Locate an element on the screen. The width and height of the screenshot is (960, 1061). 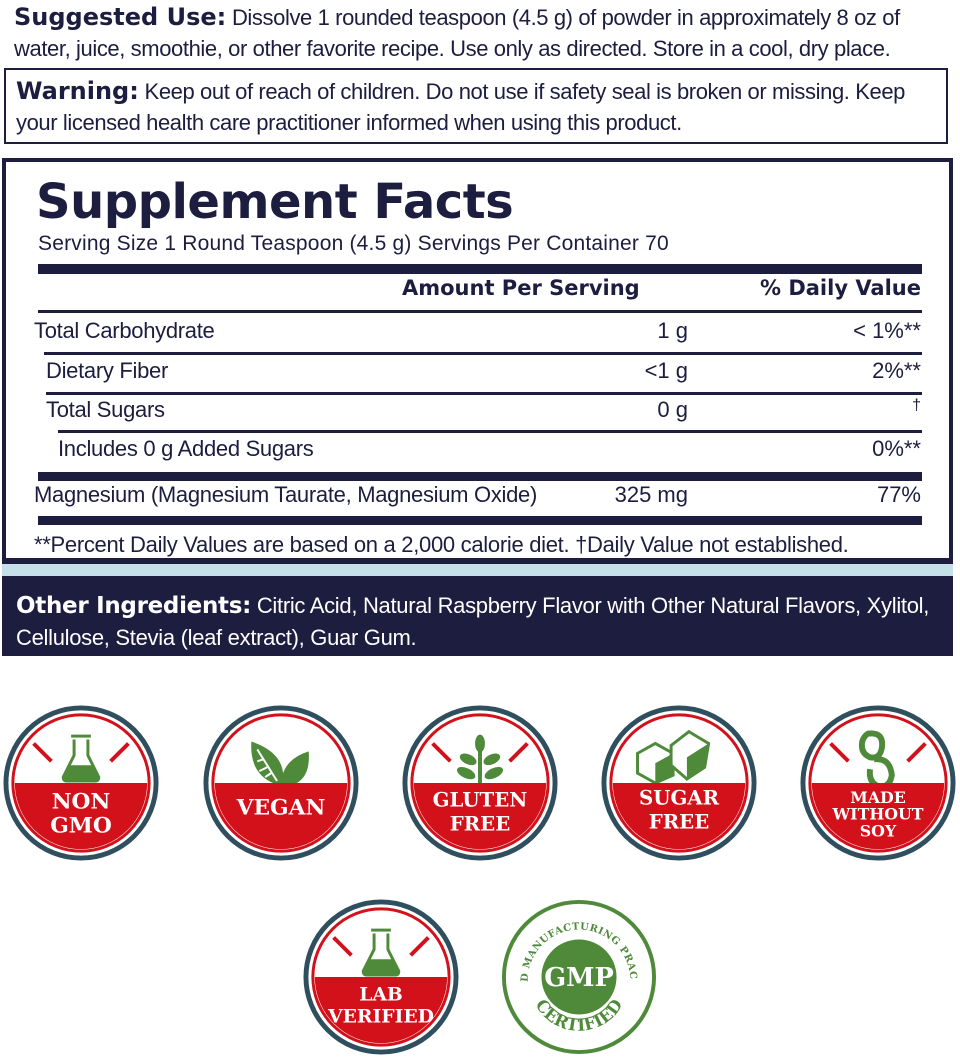
svg-text: VERIFIED is located at coordinates (380, 1016).